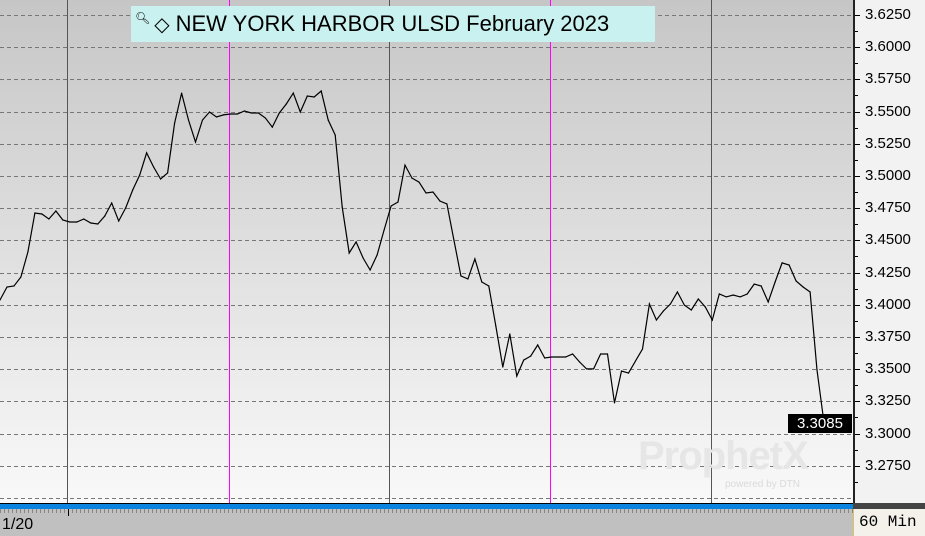 Image resolution: width=925 pixels, height=536 pixels. What do you see at coordinates (426, 522) in the screenshot?
I see `time-axis: 1/20` at bounding box center [426, 522].